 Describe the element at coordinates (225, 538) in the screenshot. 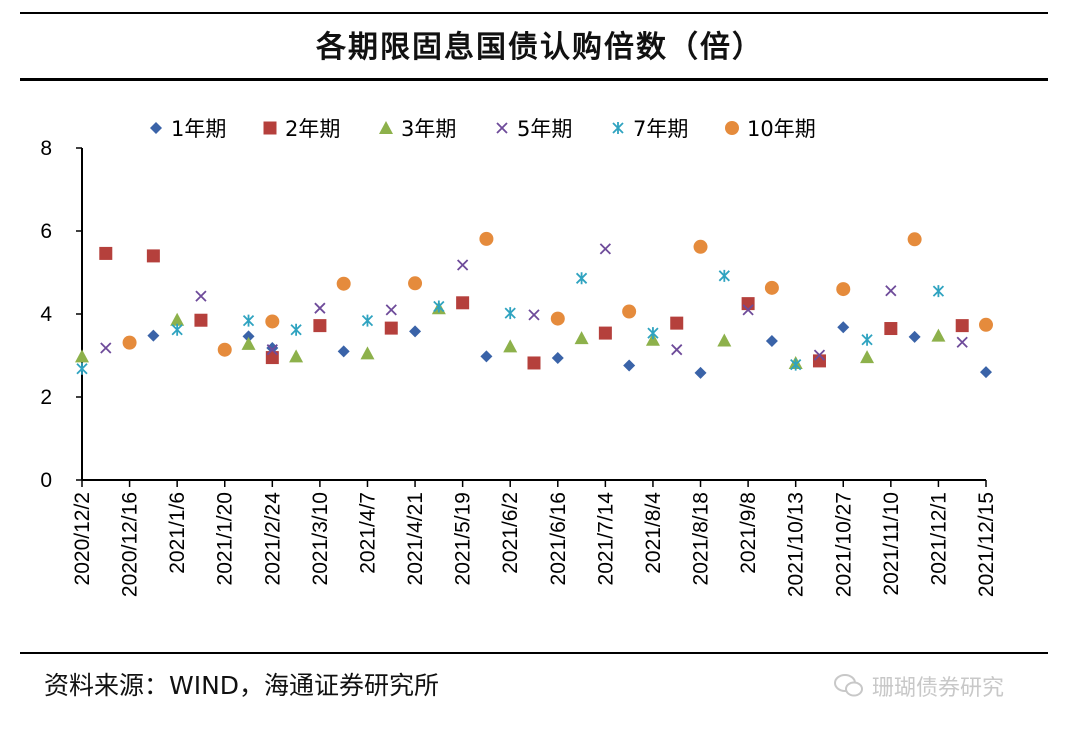

I see `x-tick-label: 2021/1/20` at that location.